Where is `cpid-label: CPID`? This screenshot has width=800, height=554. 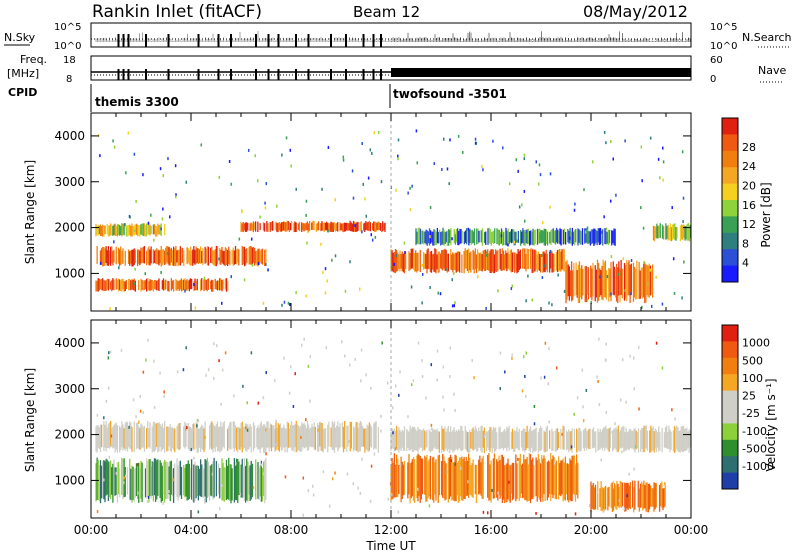
cpid-label: CPID is located at coordinates (22, 92).